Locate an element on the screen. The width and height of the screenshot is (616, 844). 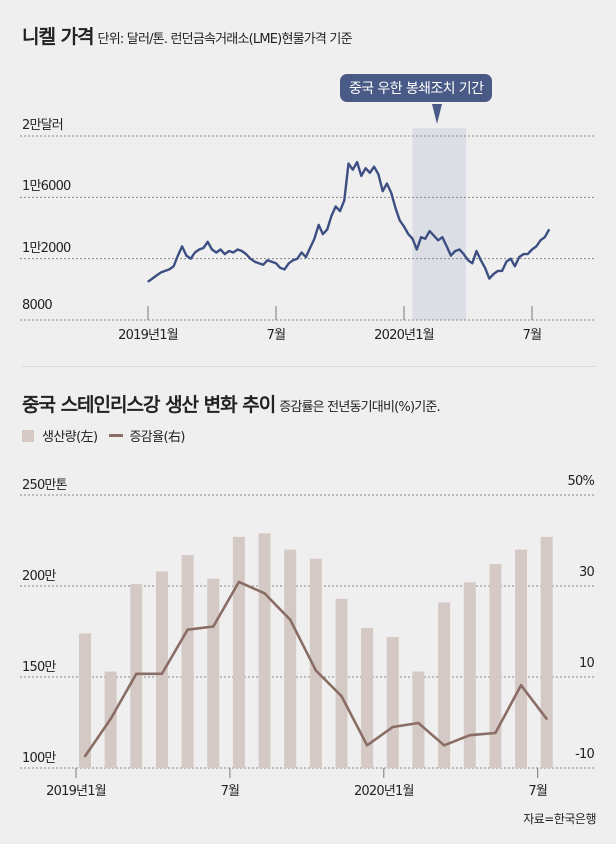
legend-label-growth: 증감율(右) is located at coordinates (157, 437).